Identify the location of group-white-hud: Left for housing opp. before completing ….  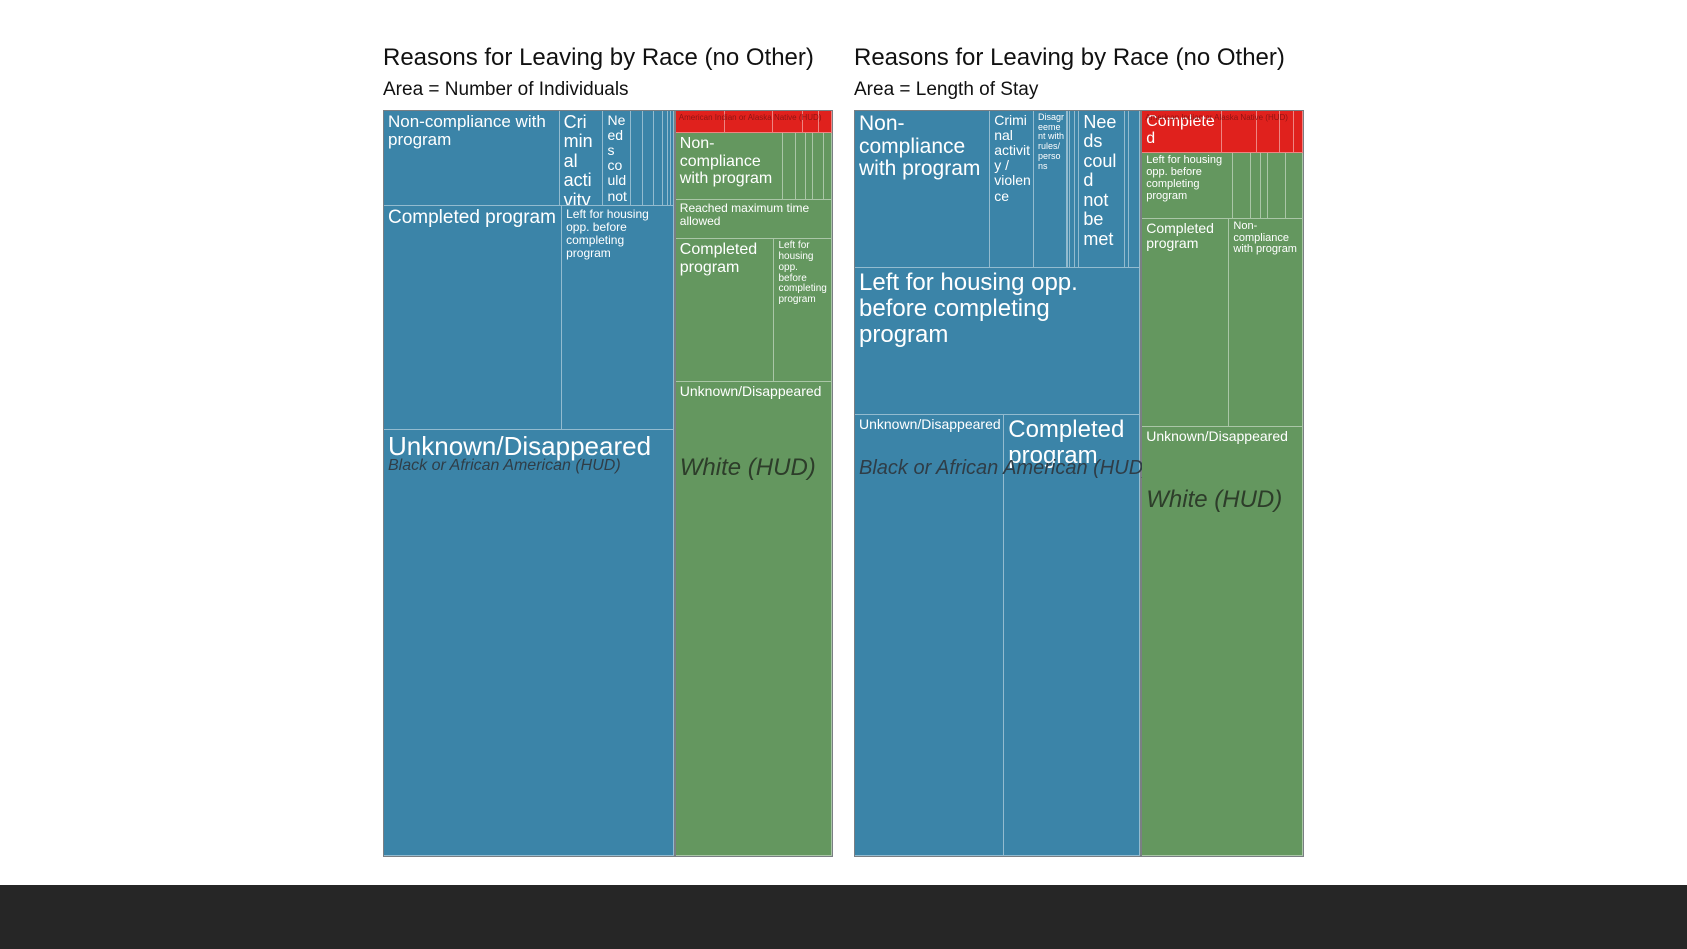
(1222, 504).